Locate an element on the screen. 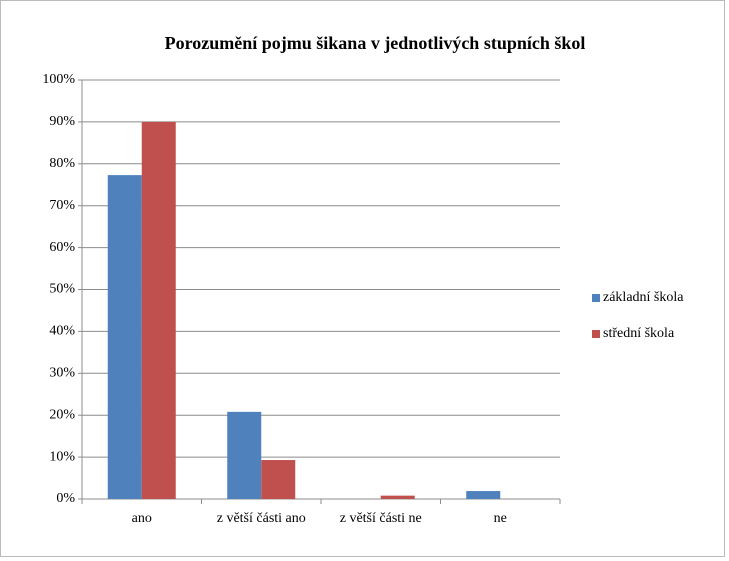 Image resolution: width=729 pixels, height=561 pixels. y-tick-label: 70% is located at coordinates (62, 205).